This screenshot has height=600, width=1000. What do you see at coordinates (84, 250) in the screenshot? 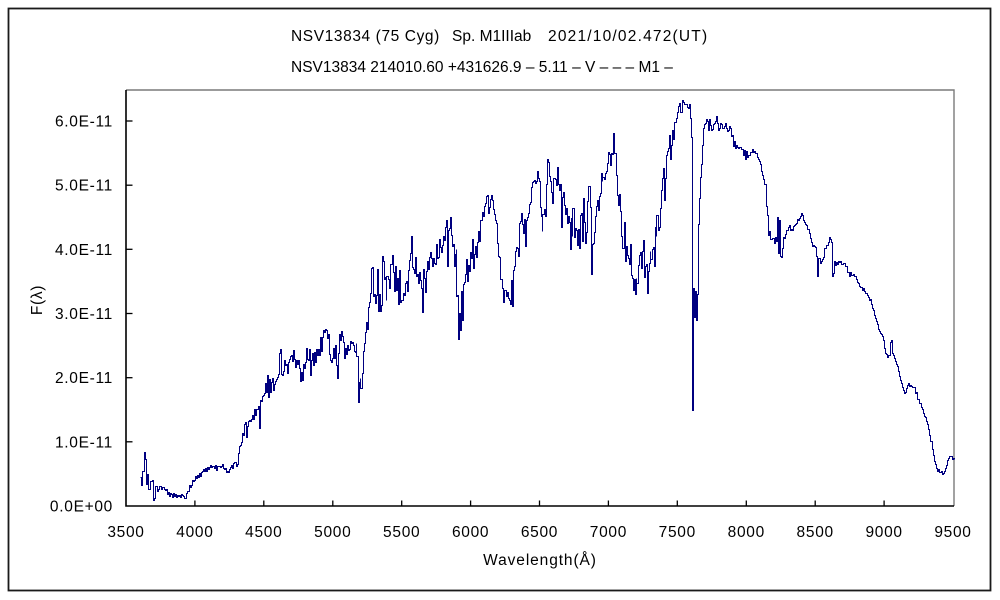
I see `svg-text: 4.0E-11` at bounding box center [84, 250].